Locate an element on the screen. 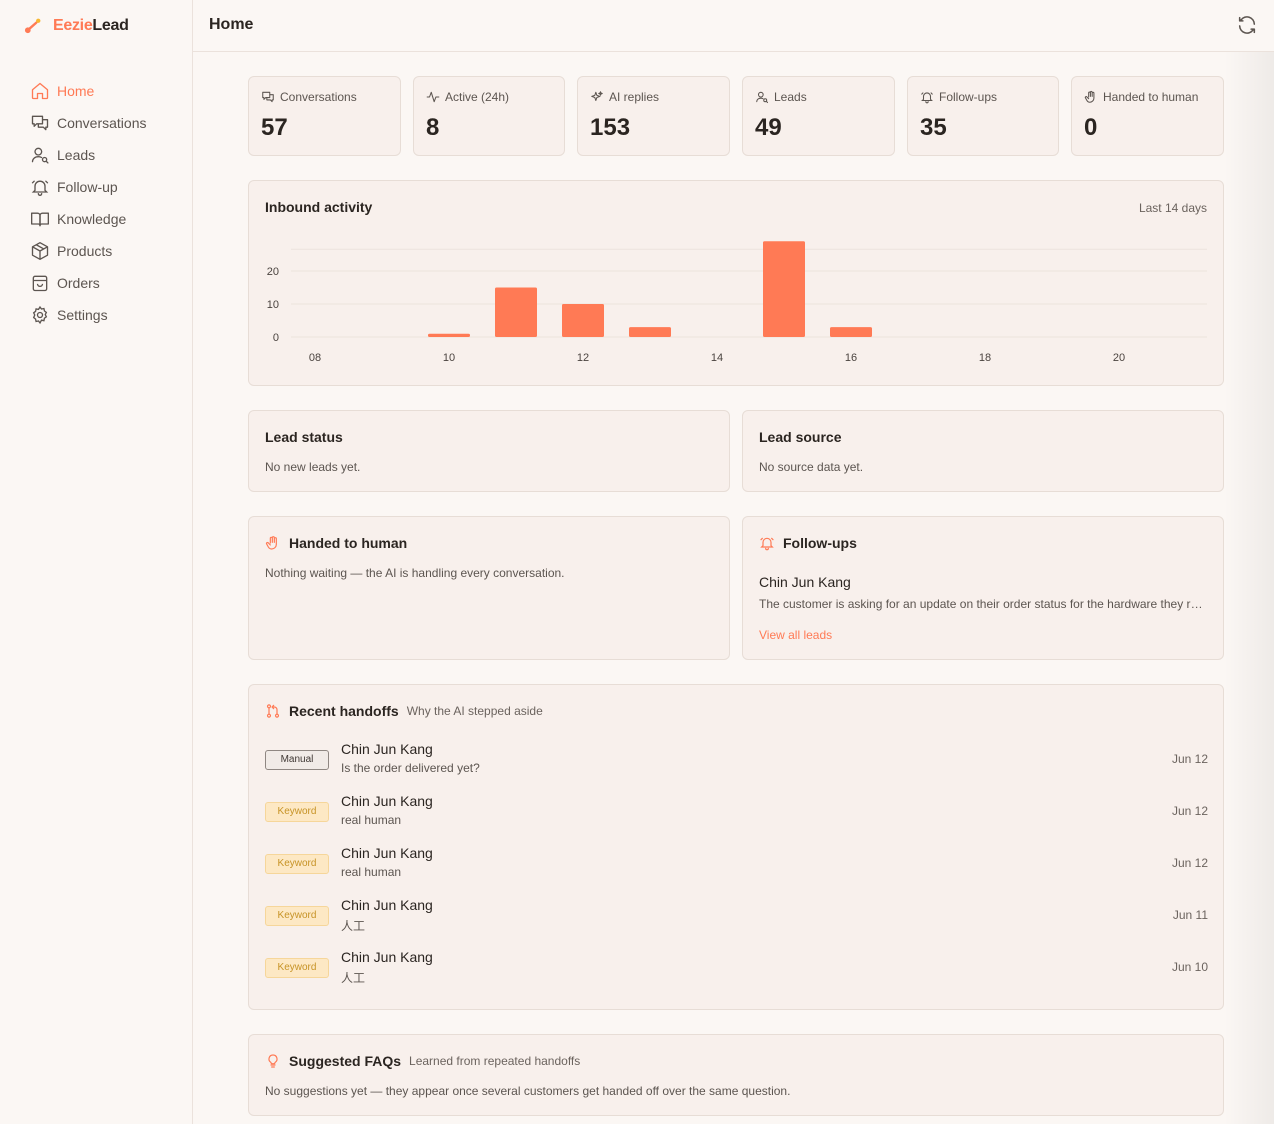  y-tick-label: 0 is located at coordinates (276, 338).